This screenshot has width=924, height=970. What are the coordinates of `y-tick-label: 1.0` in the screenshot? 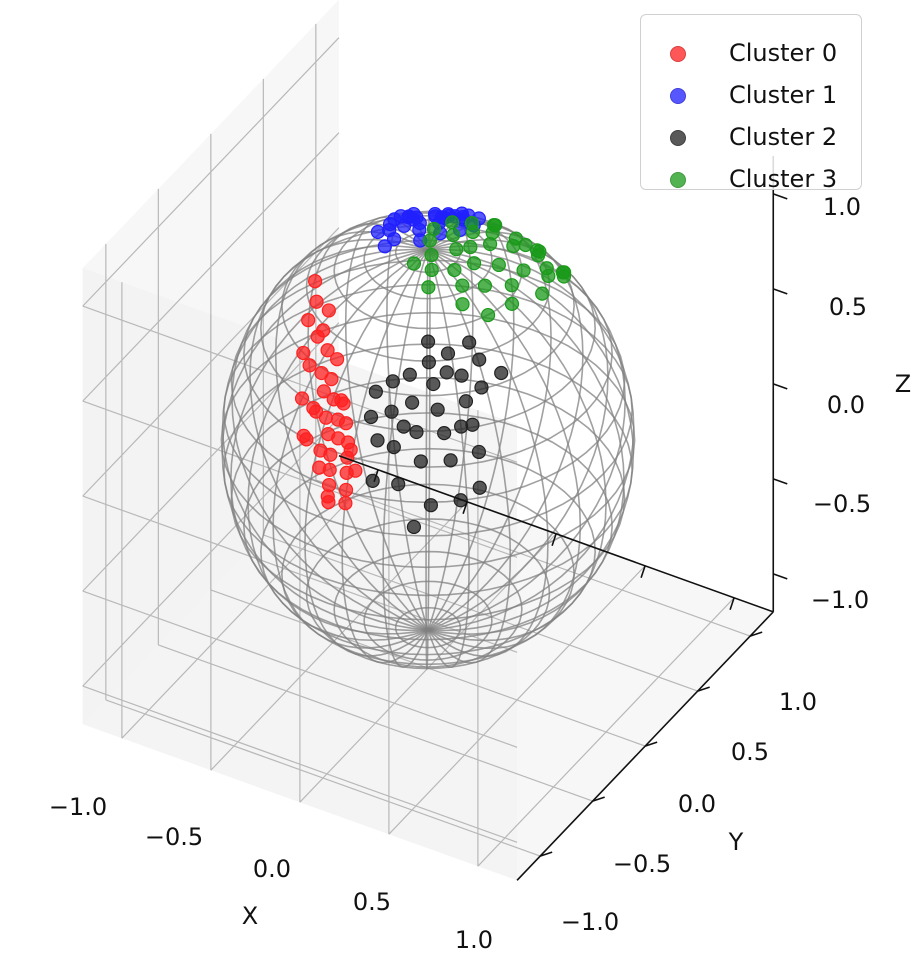 It's located at (798, 702).